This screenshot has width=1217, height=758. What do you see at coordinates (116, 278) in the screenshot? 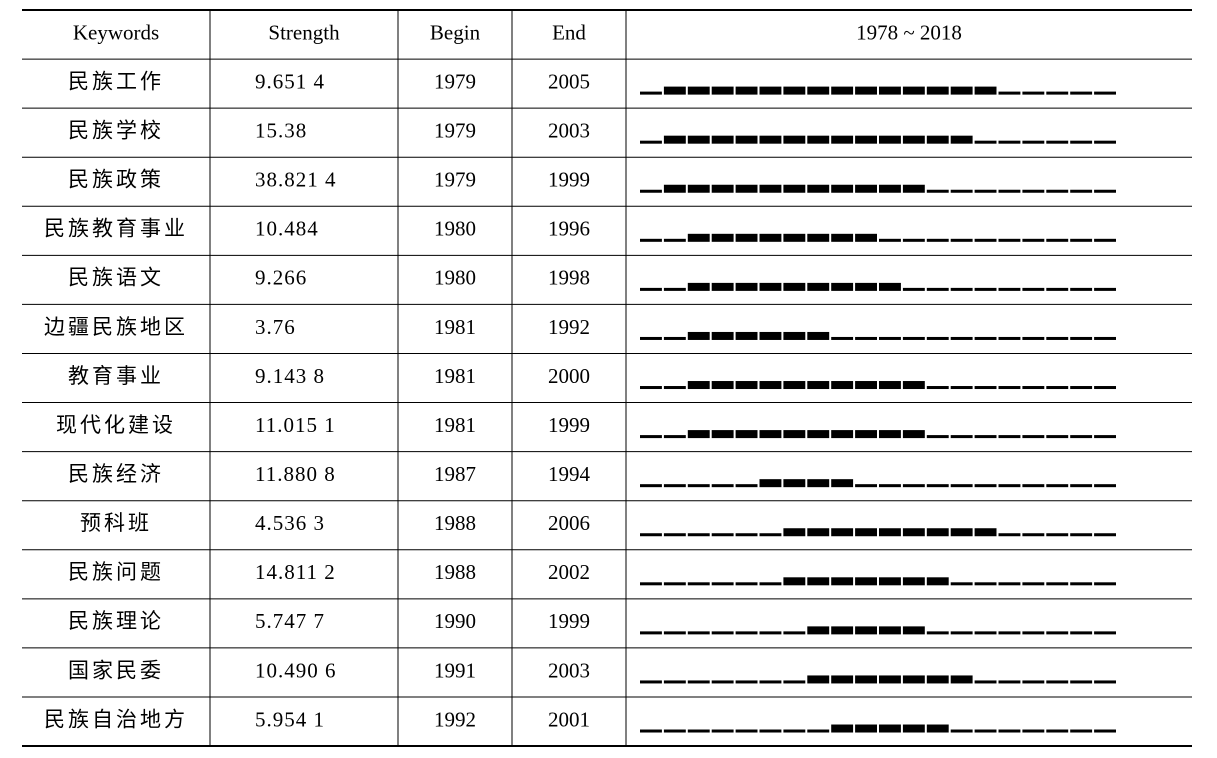
I see `keyword: 民族语文` at bounding box center [116, 278].